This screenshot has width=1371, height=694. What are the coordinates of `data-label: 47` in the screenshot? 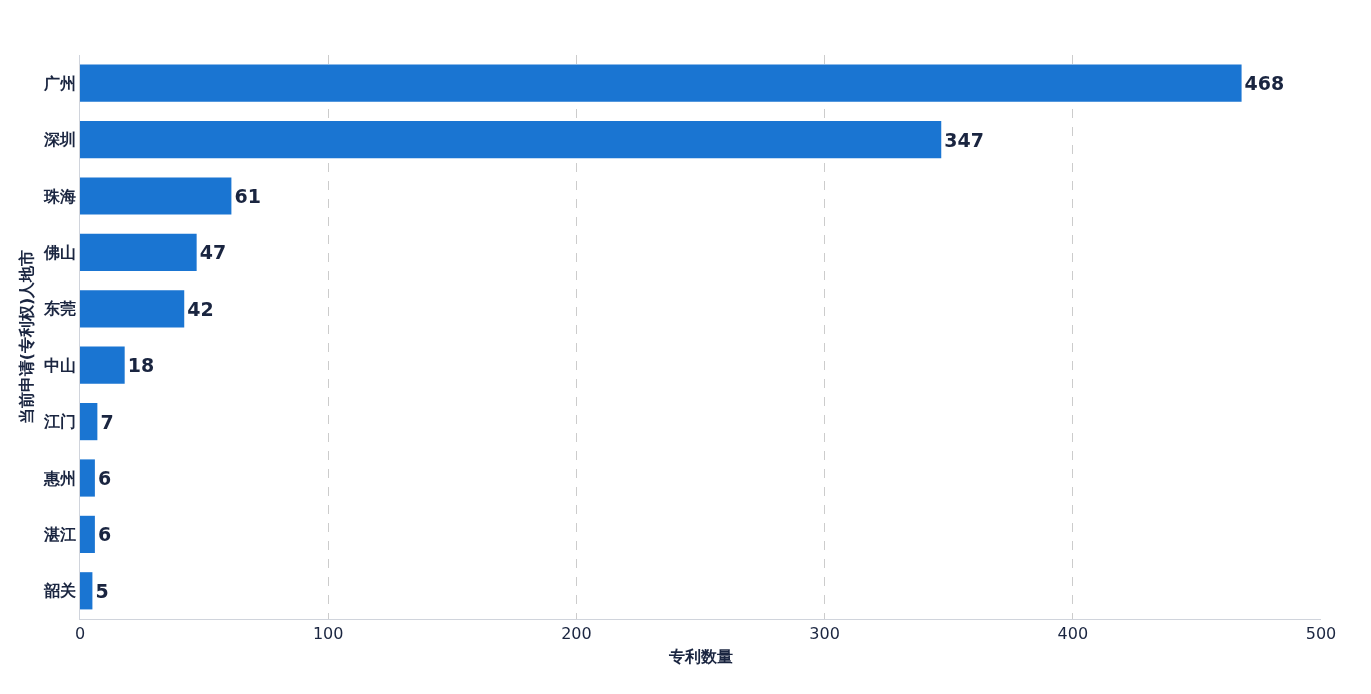 It's located at (213, 252).